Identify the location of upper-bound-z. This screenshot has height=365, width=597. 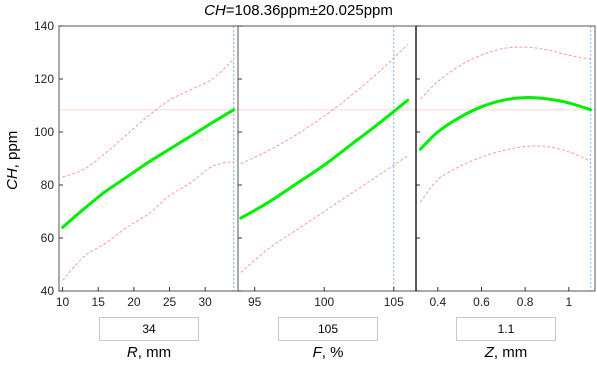
(505, 73).